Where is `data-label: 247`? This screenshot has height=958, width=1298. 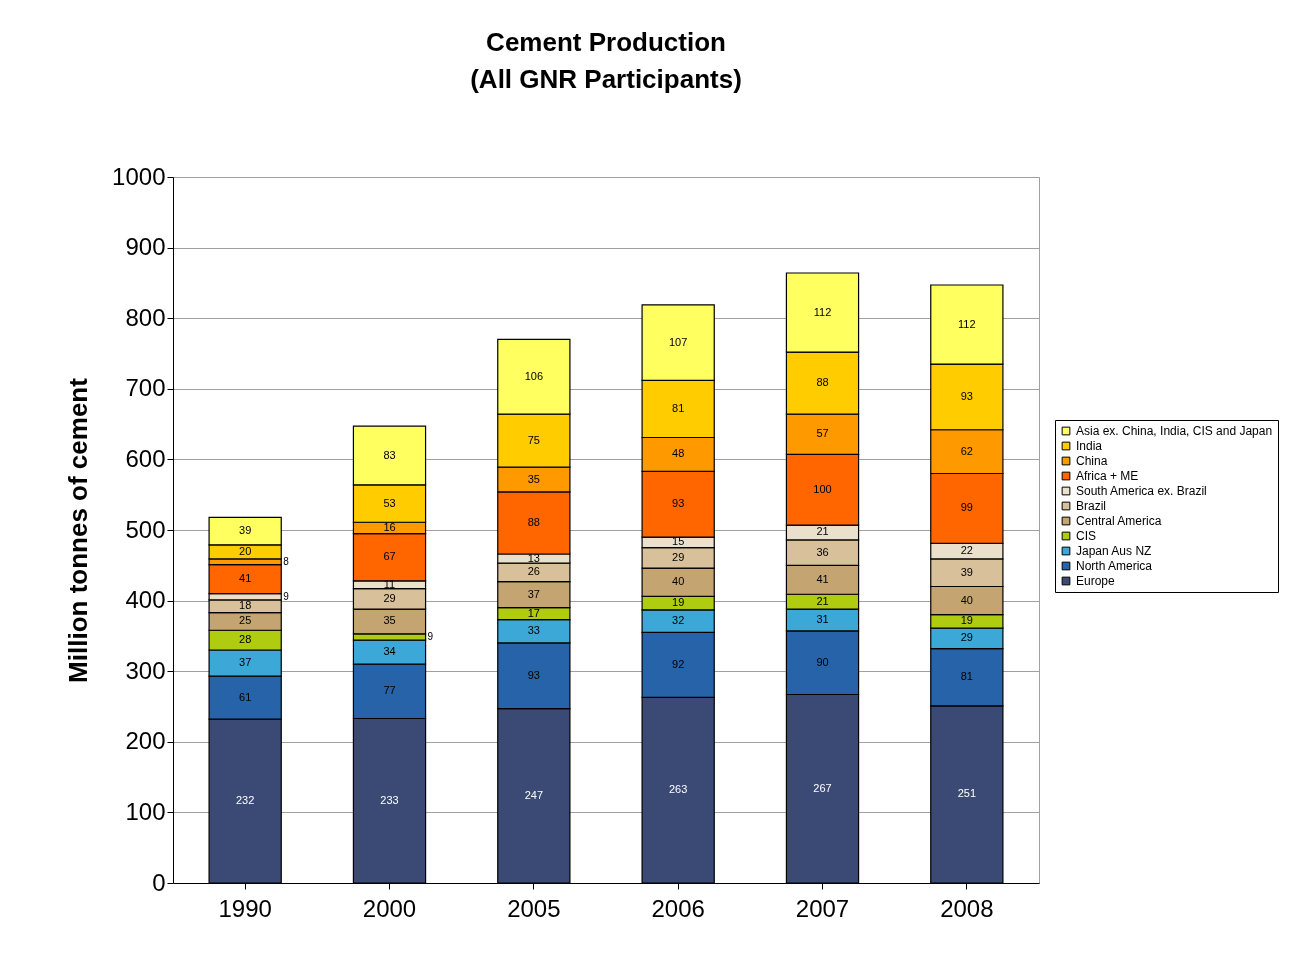
data-label: 247 is located at coordinates (534, 794).